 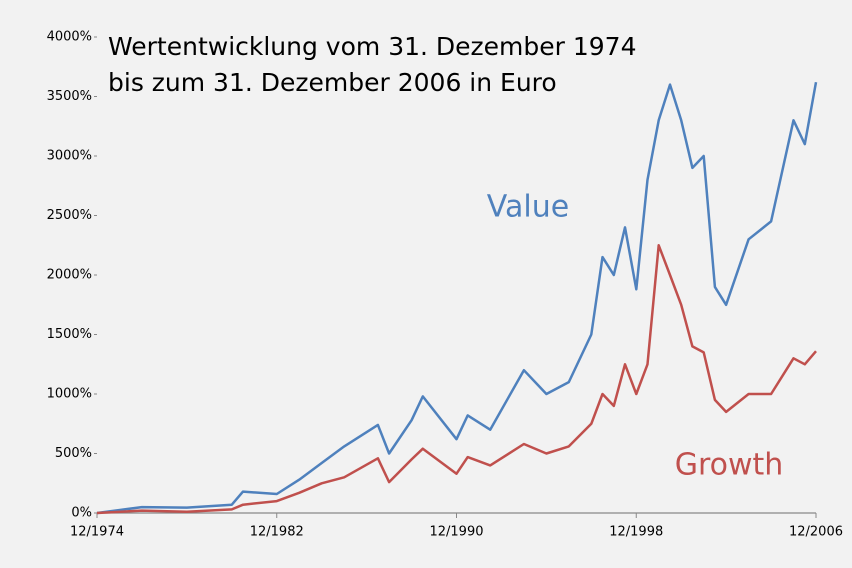 What do you see at coordinates (69, 334) in the screenshot?
I see `y-tick-label: 1500%` at bounding box center [69, 334].